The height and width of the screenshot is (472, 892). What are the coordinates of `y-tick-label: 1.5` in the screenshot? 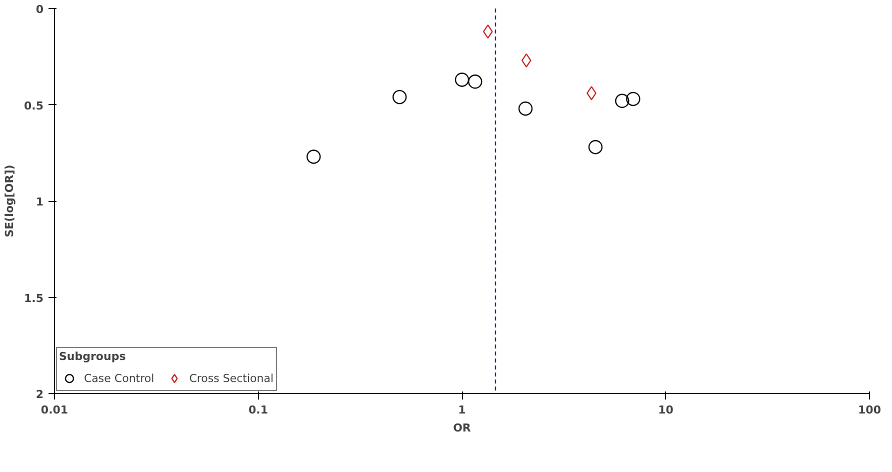 It's located at (34, 298).